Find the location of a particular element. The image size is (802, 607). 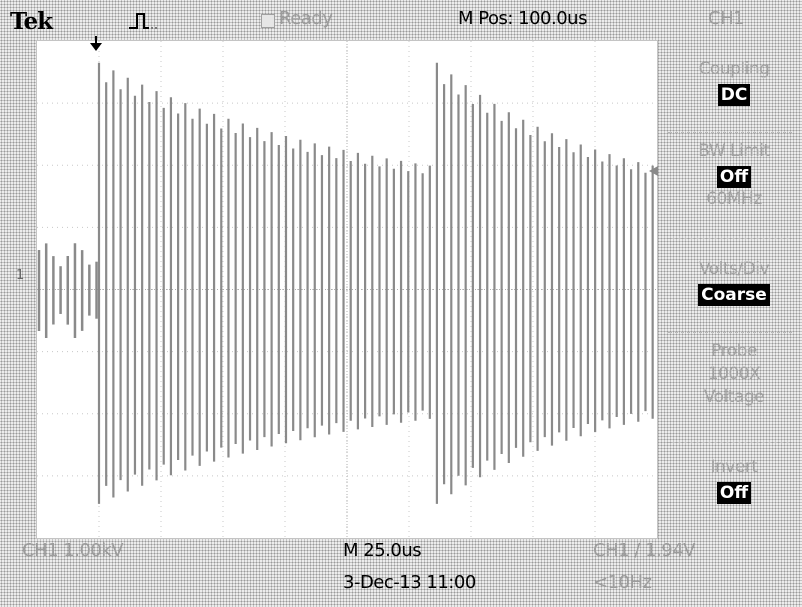

trigger-position-arrow-icon is located at coordinates (96, 44).